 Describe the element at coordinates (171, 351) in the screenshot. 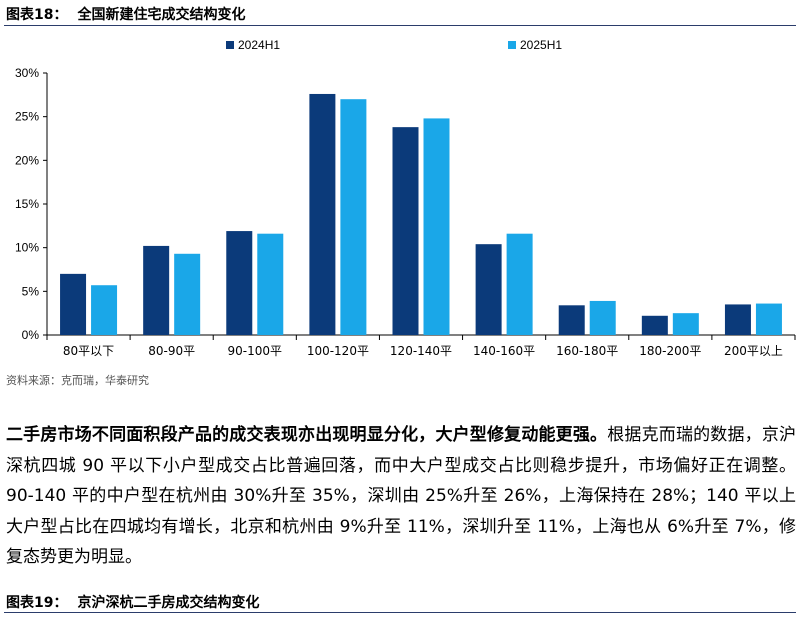

I see `x-tick-label: 80-90平` at that location.